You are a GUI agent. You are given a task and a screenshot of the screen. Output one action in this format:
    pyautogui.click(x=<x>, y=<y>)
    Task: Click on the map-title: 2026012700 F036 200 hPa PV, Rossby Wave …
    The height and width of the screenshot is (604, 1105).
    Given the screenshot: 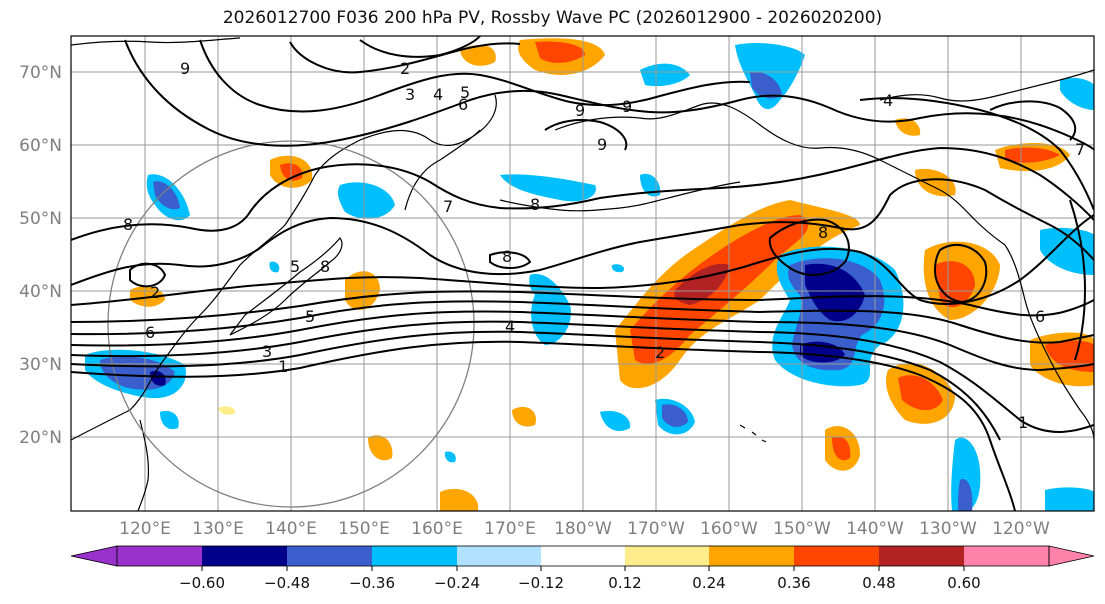 What is the action you would take?
    pyautogui.click(x=552, y=18)
    